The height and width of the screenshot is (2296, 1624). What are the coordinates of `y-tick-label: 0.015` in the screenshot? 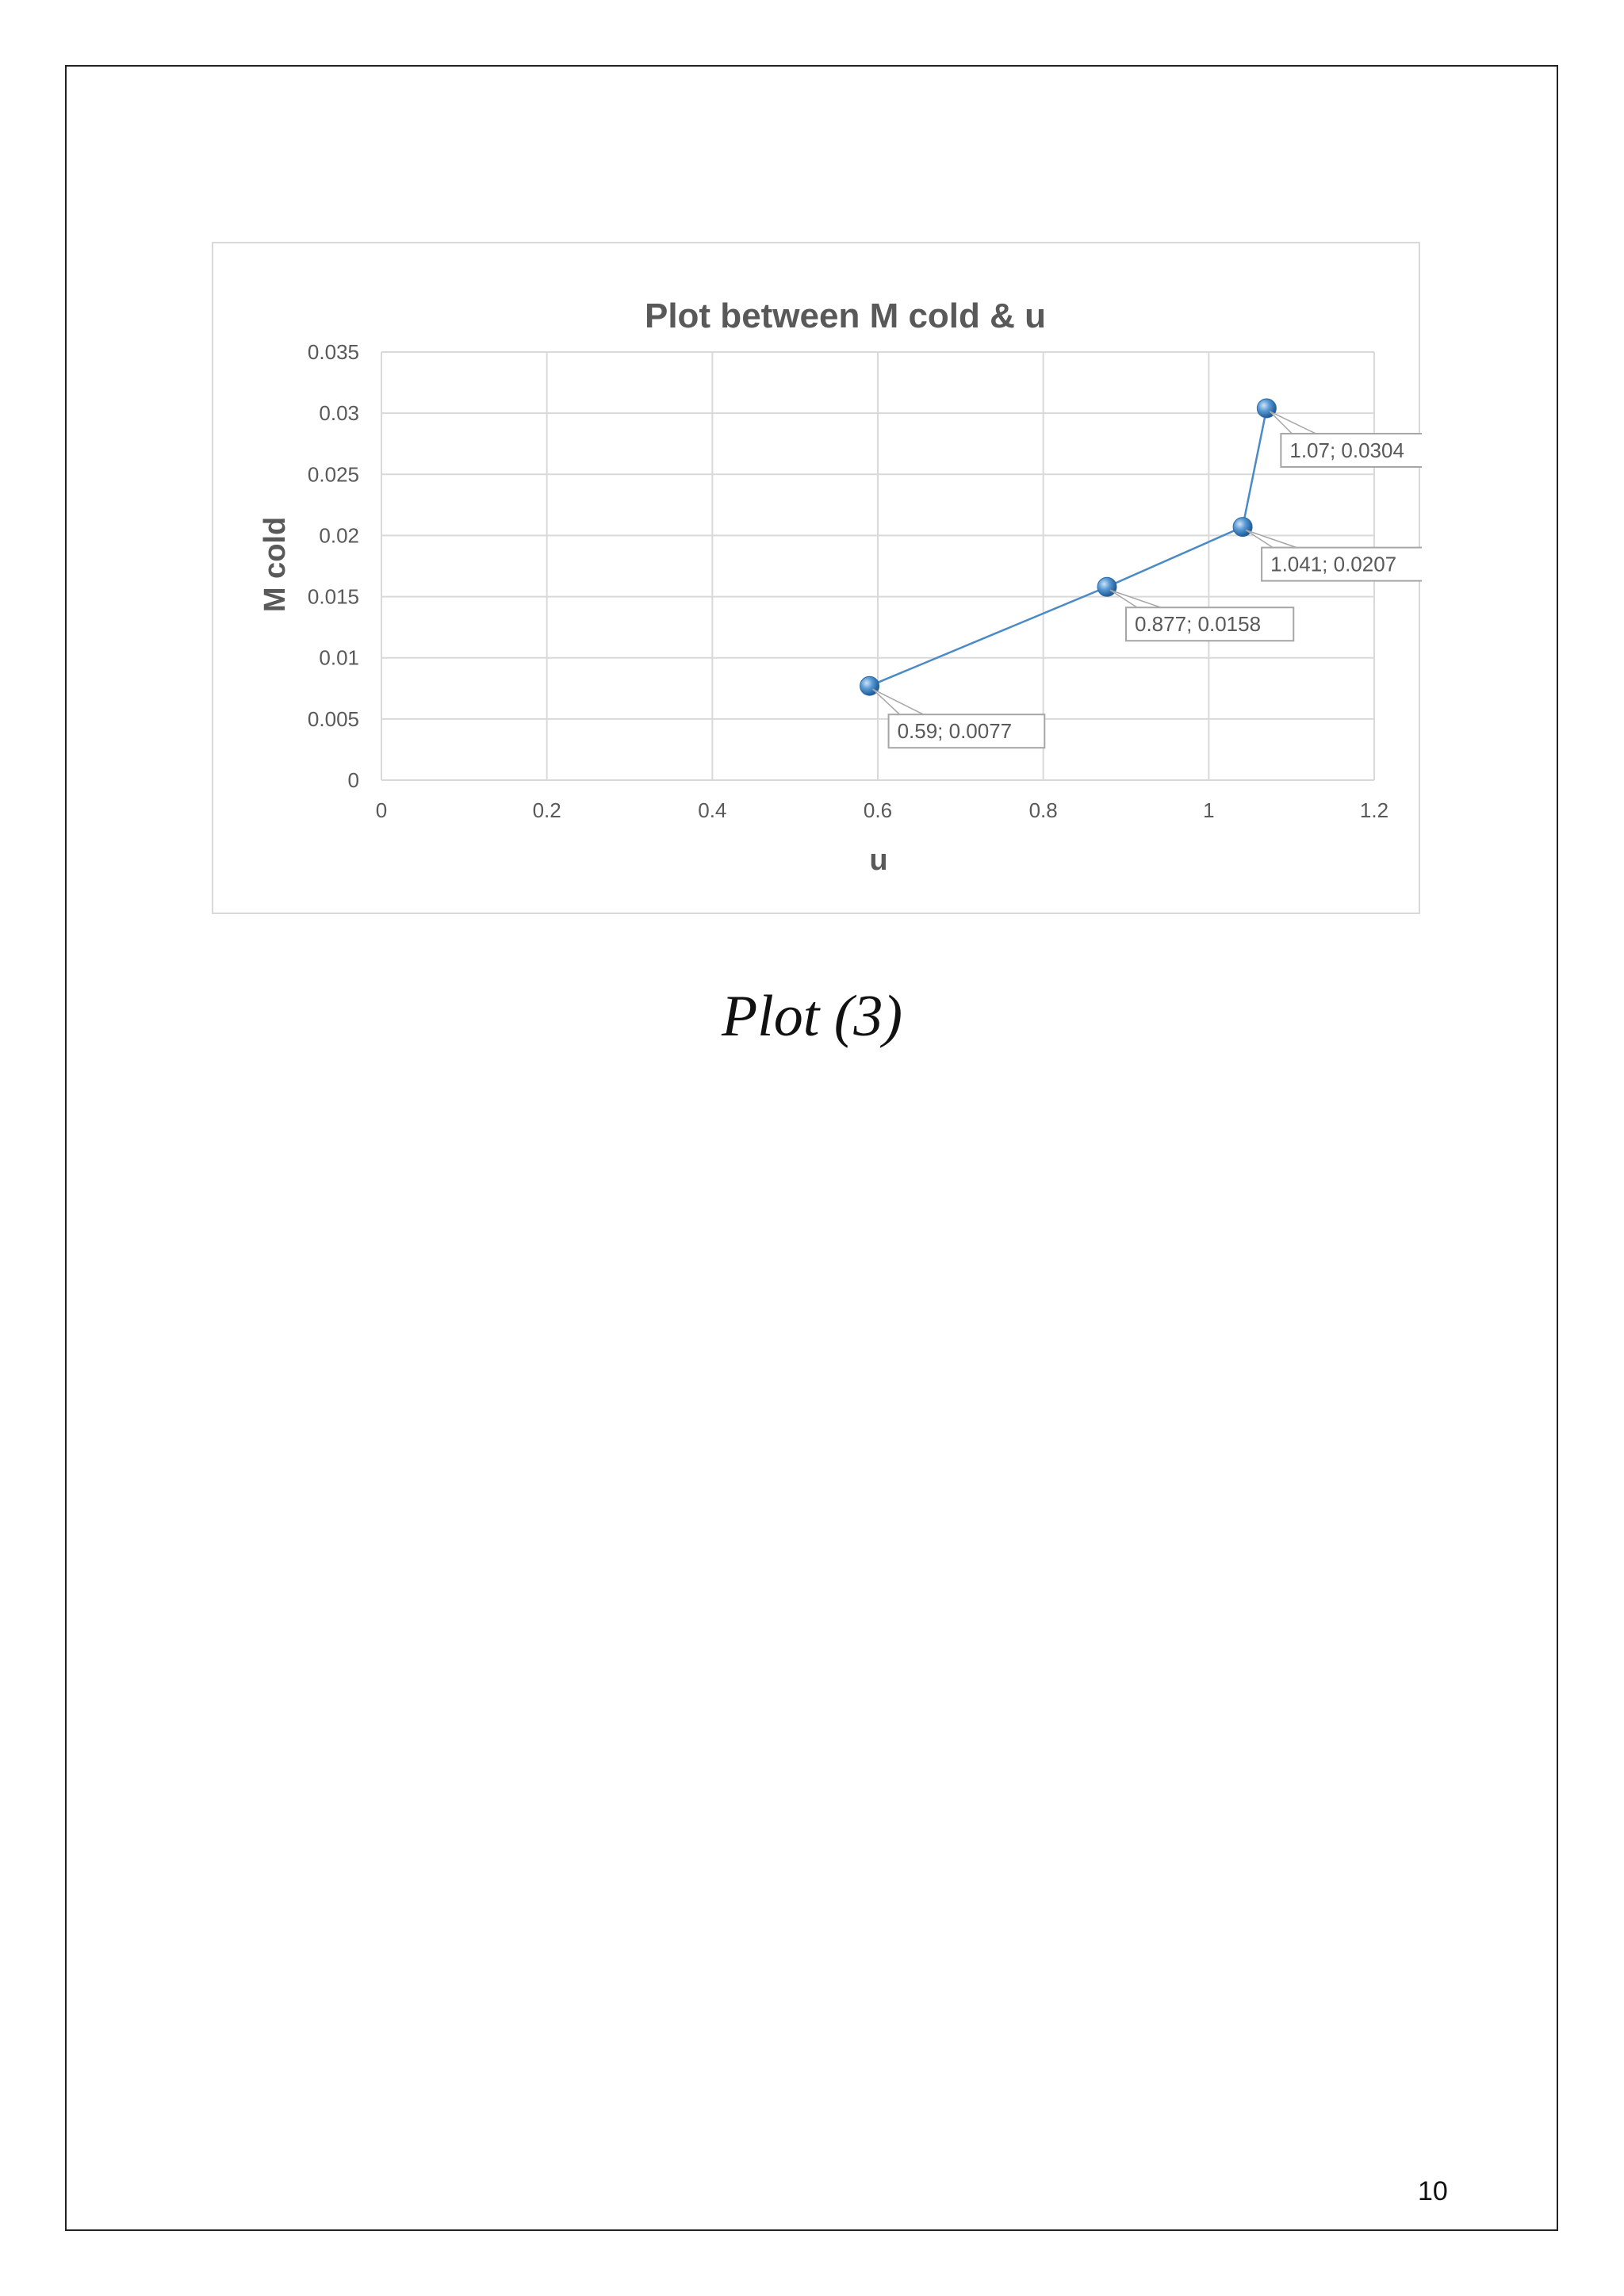 It's located at (333, 597).